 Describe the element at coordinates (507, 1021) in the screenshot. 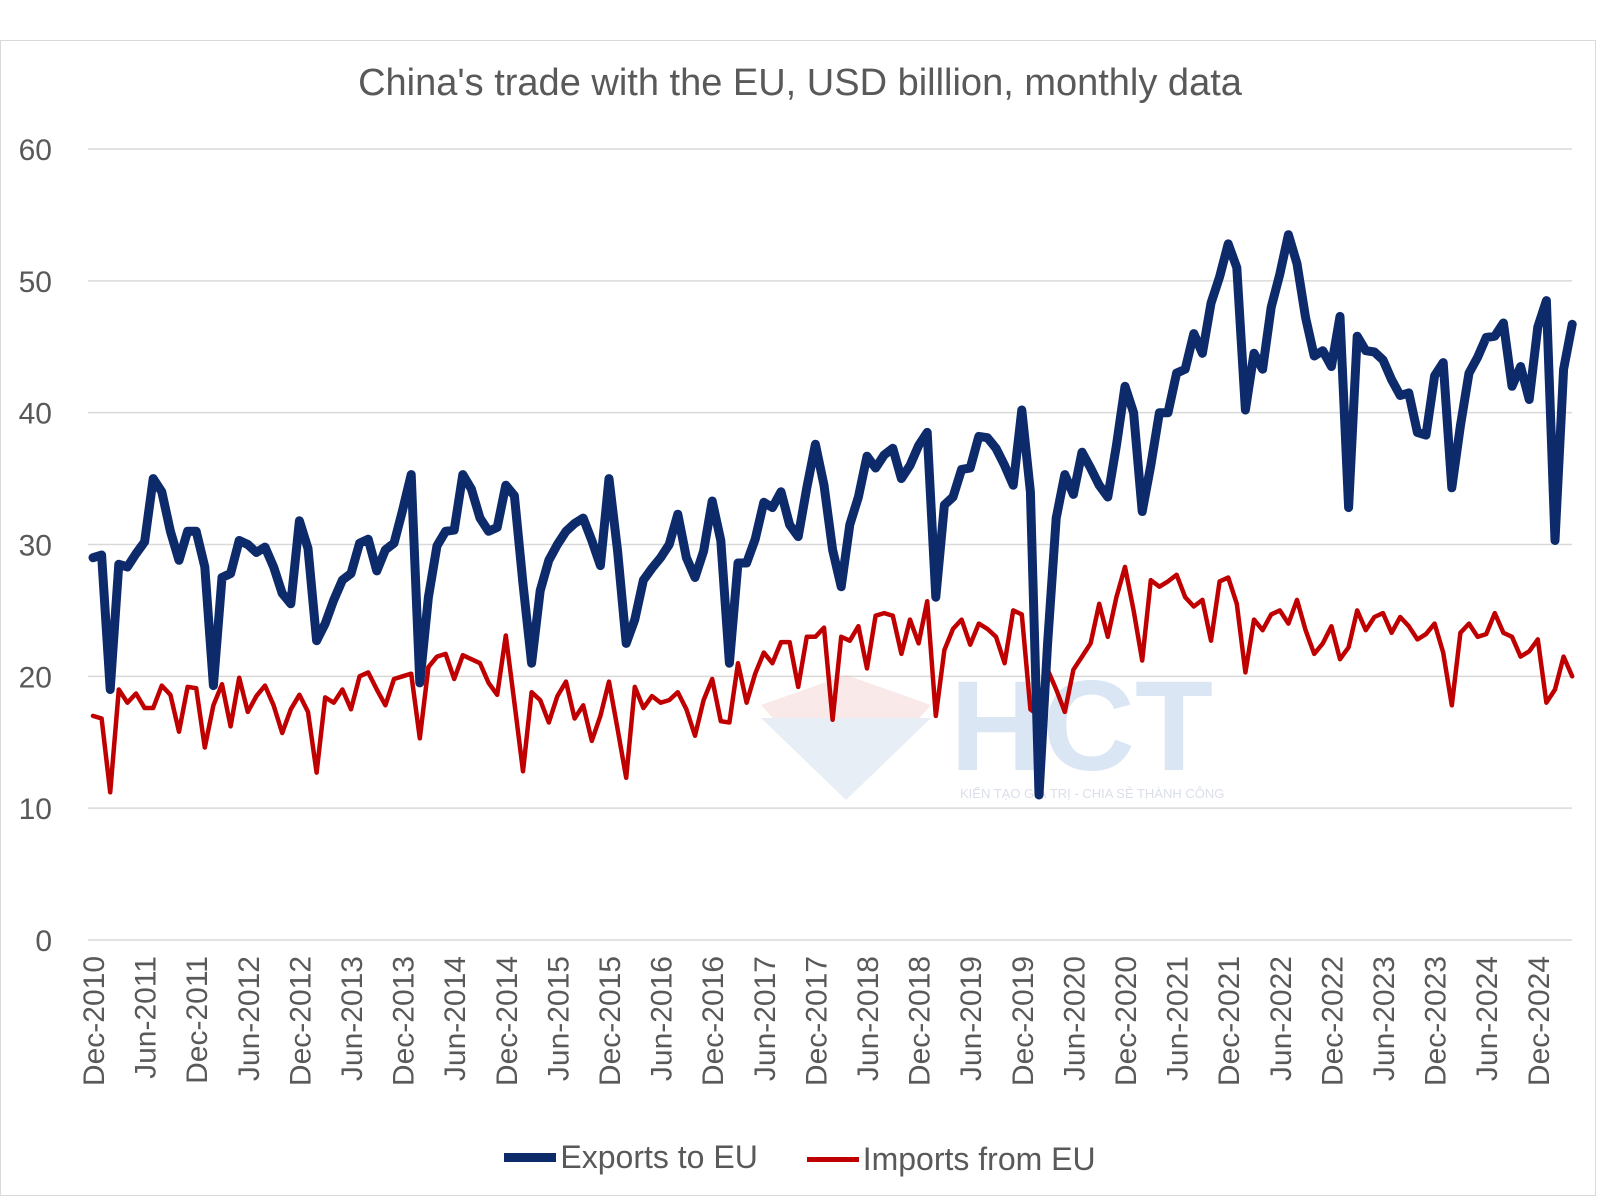

I see `x-tick-label: Dec-2014` at that location.